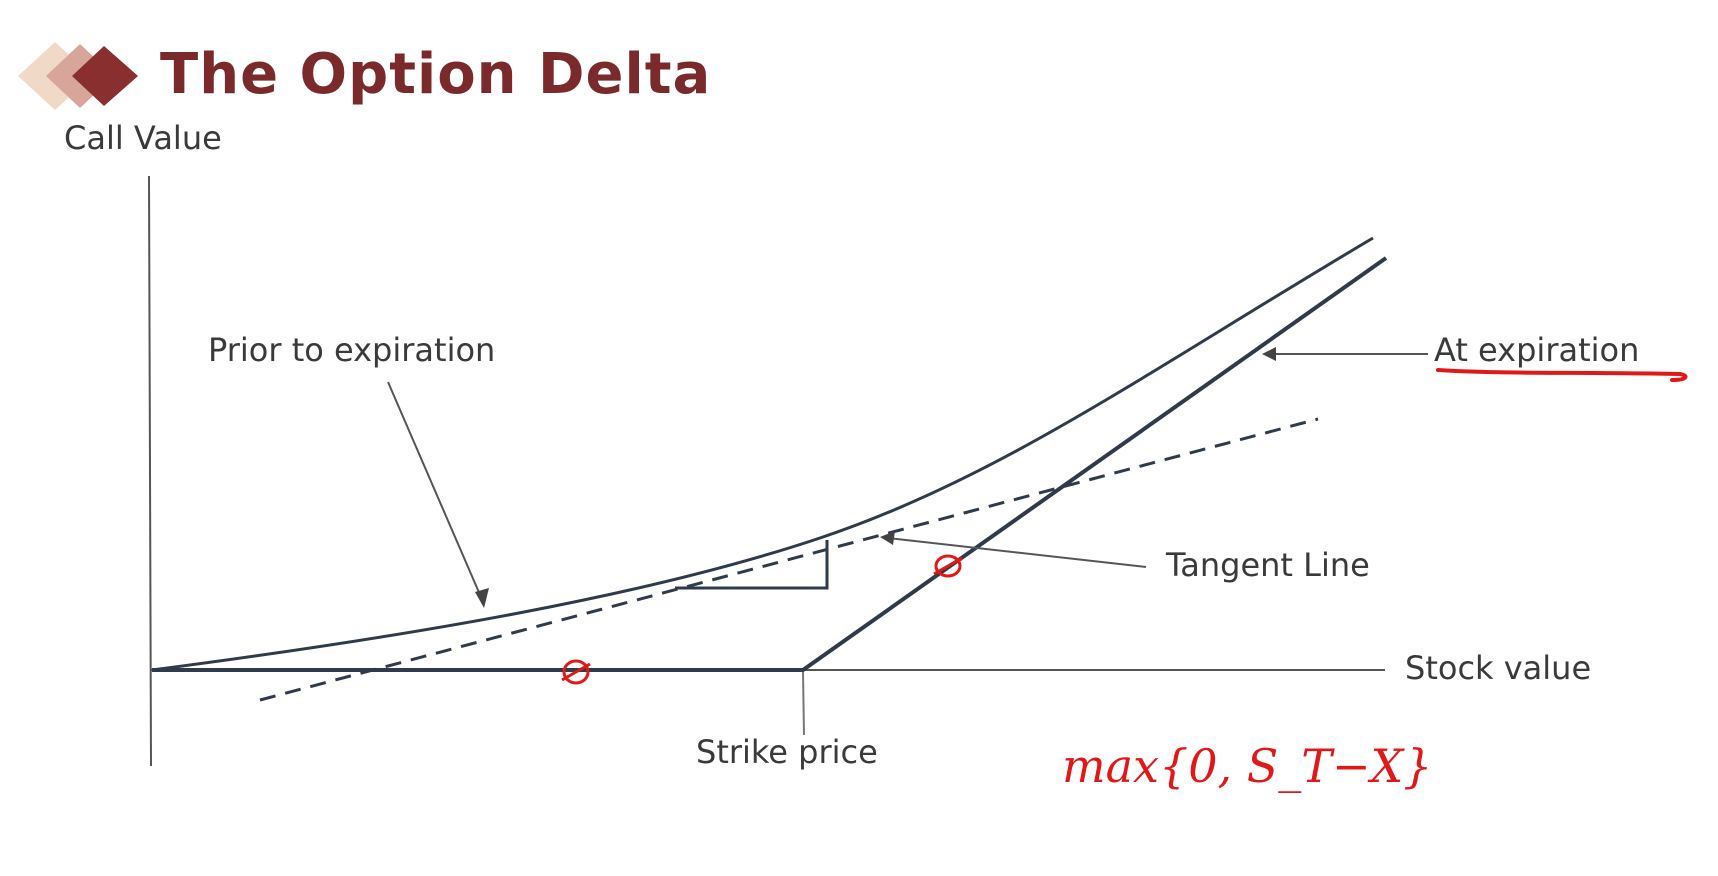 The height and width of the screenshot is (876, 1718). I want to click on handwritten-formula: max{0, S_T−X}, so click(1247, 766).